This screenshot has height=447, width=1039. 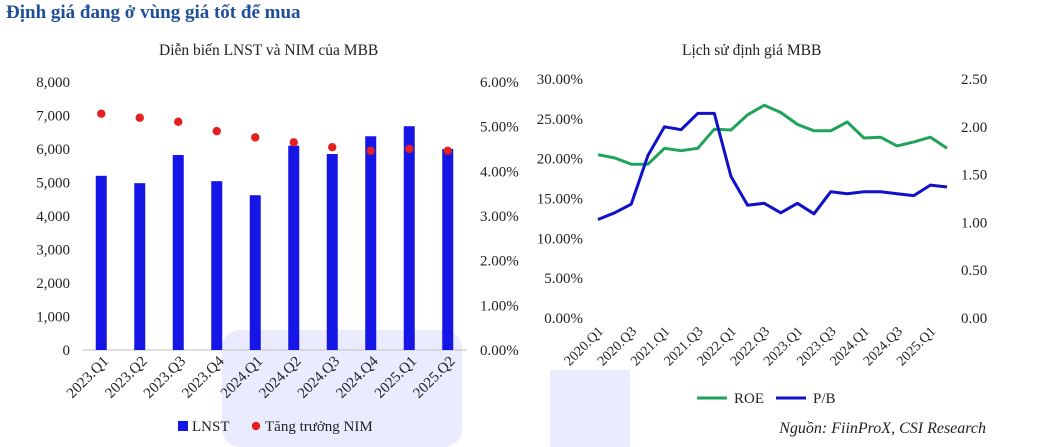 What do you see at coordinates (88, 378) in the screenshot?
I see `x-tick-label: 2023.Q1` at bounding box center [88, 378].